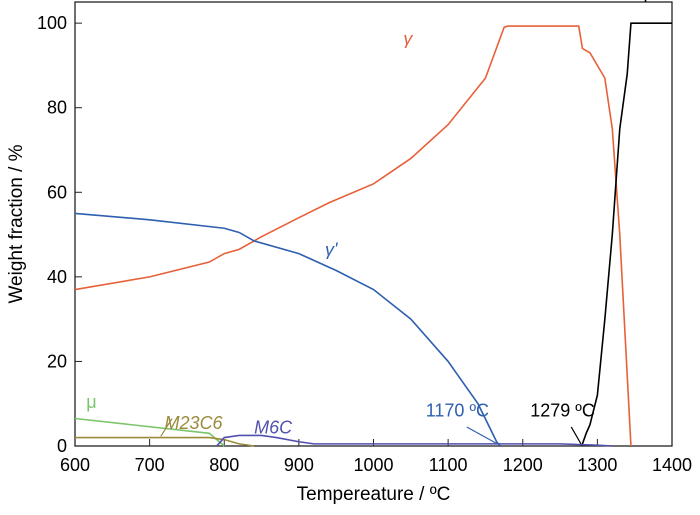 Image resolution: width=700 pixels, height=515 pixels. Describe the element at coordinates (414, 440) in the screenshot. I see `series-line-M6C` at that location.